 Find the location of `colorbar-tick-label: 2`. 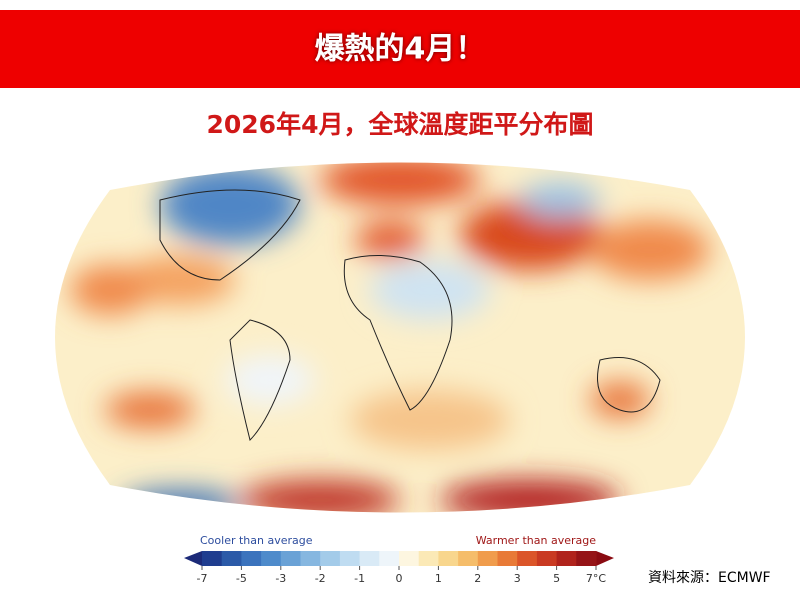

colorbar-tick-label: 2 is located at coordinates (477, 578).